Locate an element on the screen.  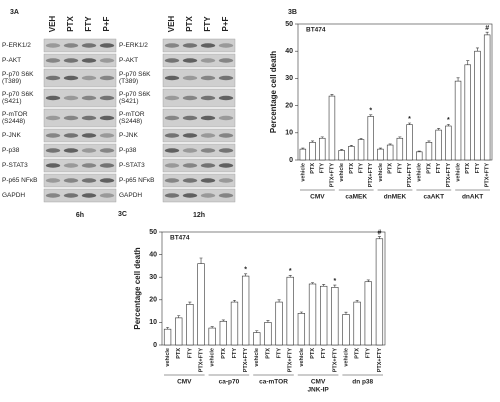
row-label: P-ERK1/2 is located at coordinates (133, 45).